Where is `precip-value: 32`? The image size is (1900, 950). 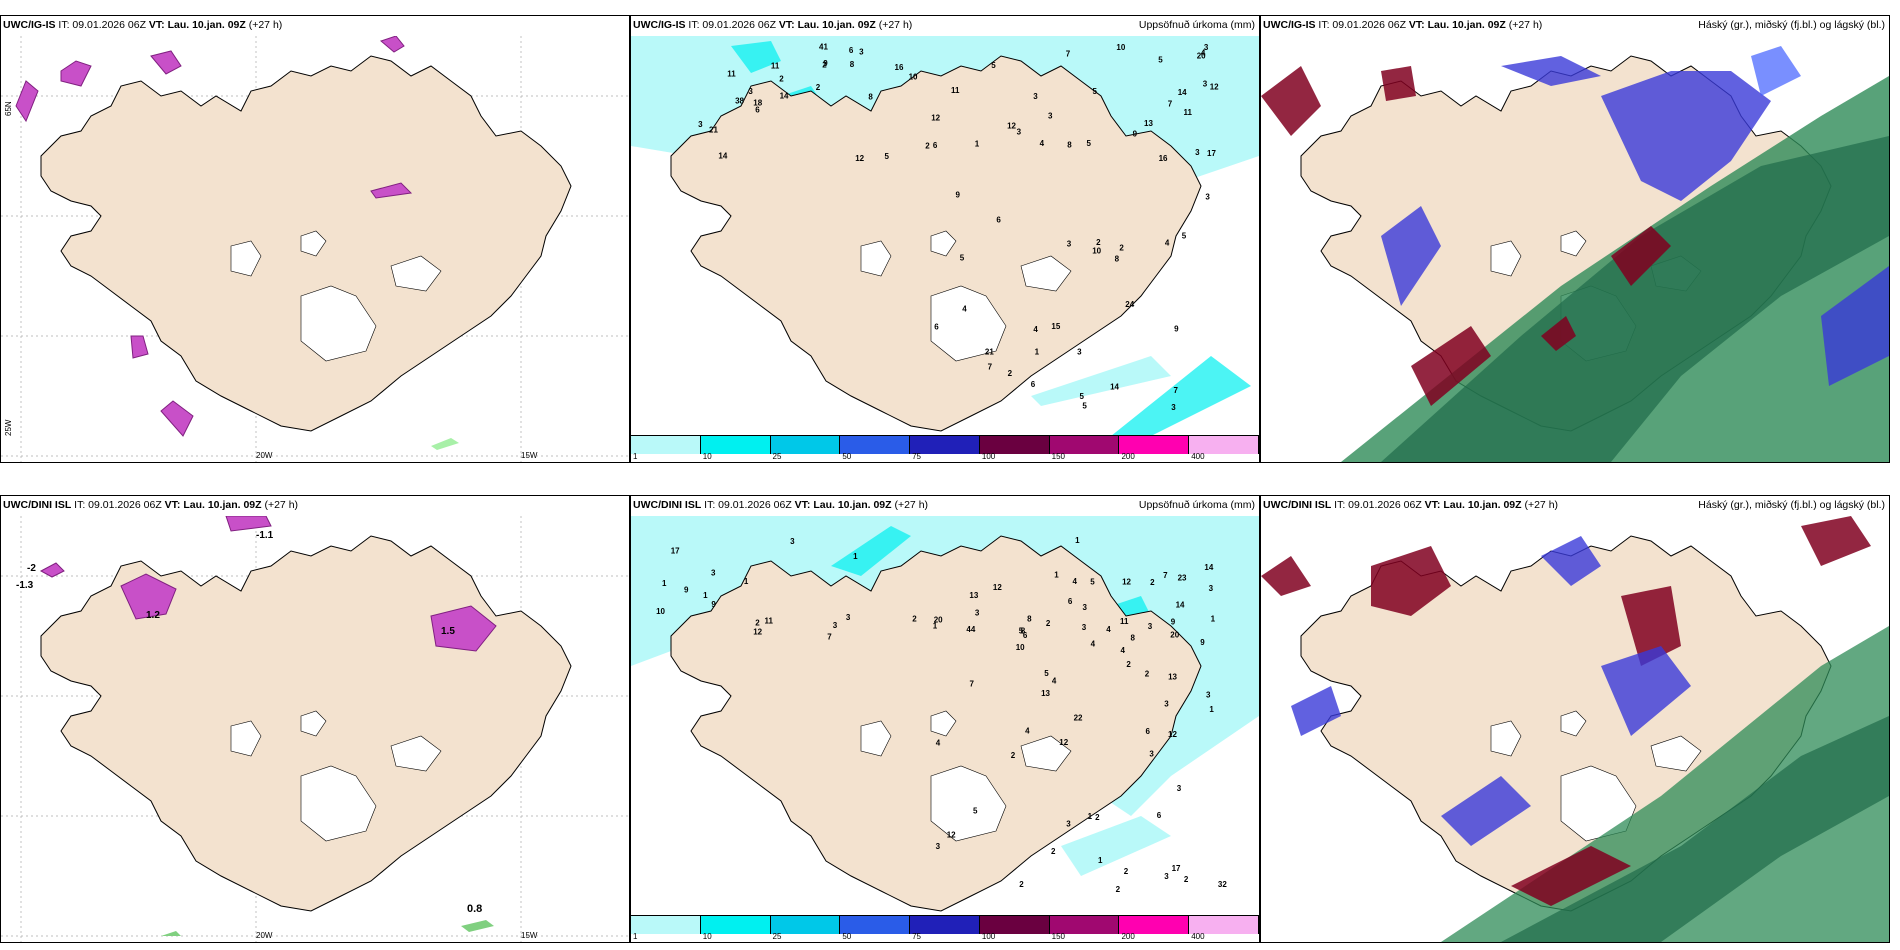
precip-value: 32 is located at coordinates (1222, 884).